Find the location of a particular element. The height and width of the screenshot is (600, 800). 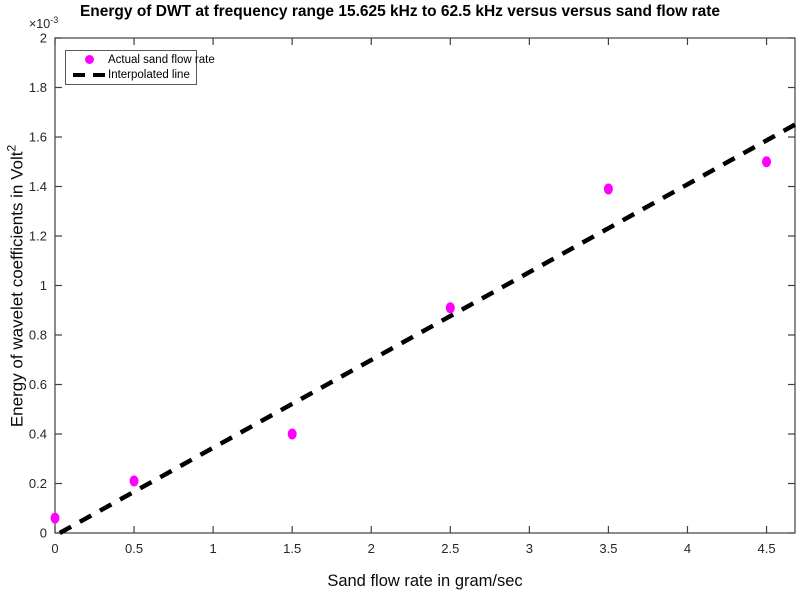

y-tick-label: 2 is located at coordinates (43, 38).